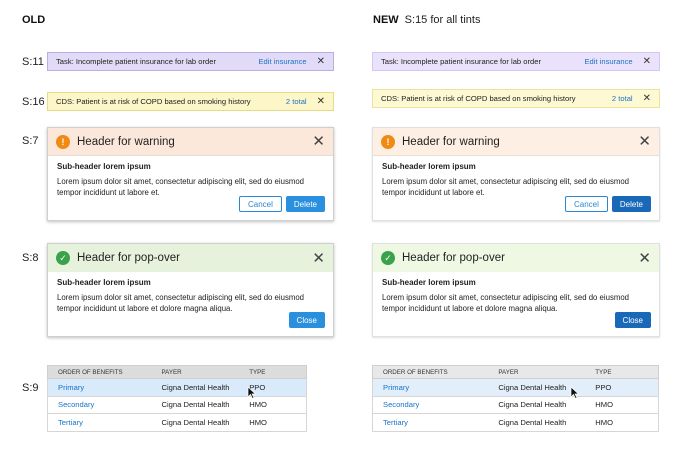 The image size is (700, 451). What do you see at coordinates (33, 62) in the screenshot?
I see `row-label-task: S:11` at bounding box center [33, 62].